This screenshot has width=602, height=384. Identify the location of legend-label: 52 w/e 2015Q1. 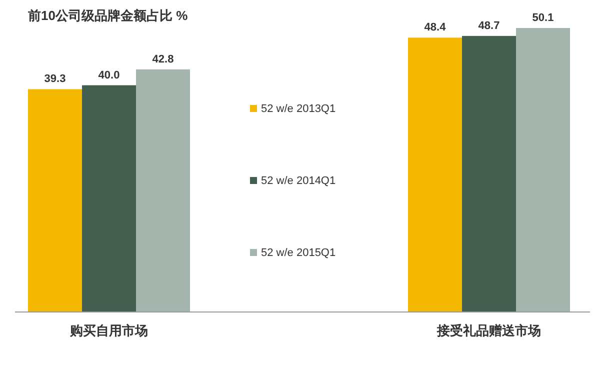
(298, 253).